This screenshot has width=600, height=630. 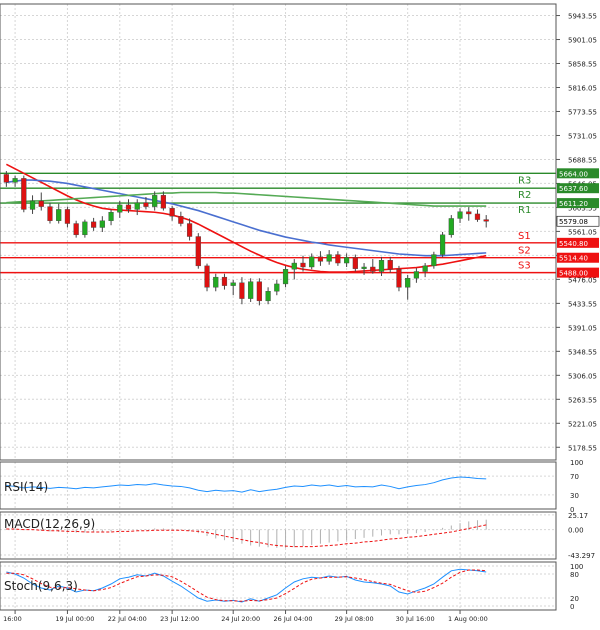 I want to click on price-tick-label: 5901.05, so click(x=582, y=41).